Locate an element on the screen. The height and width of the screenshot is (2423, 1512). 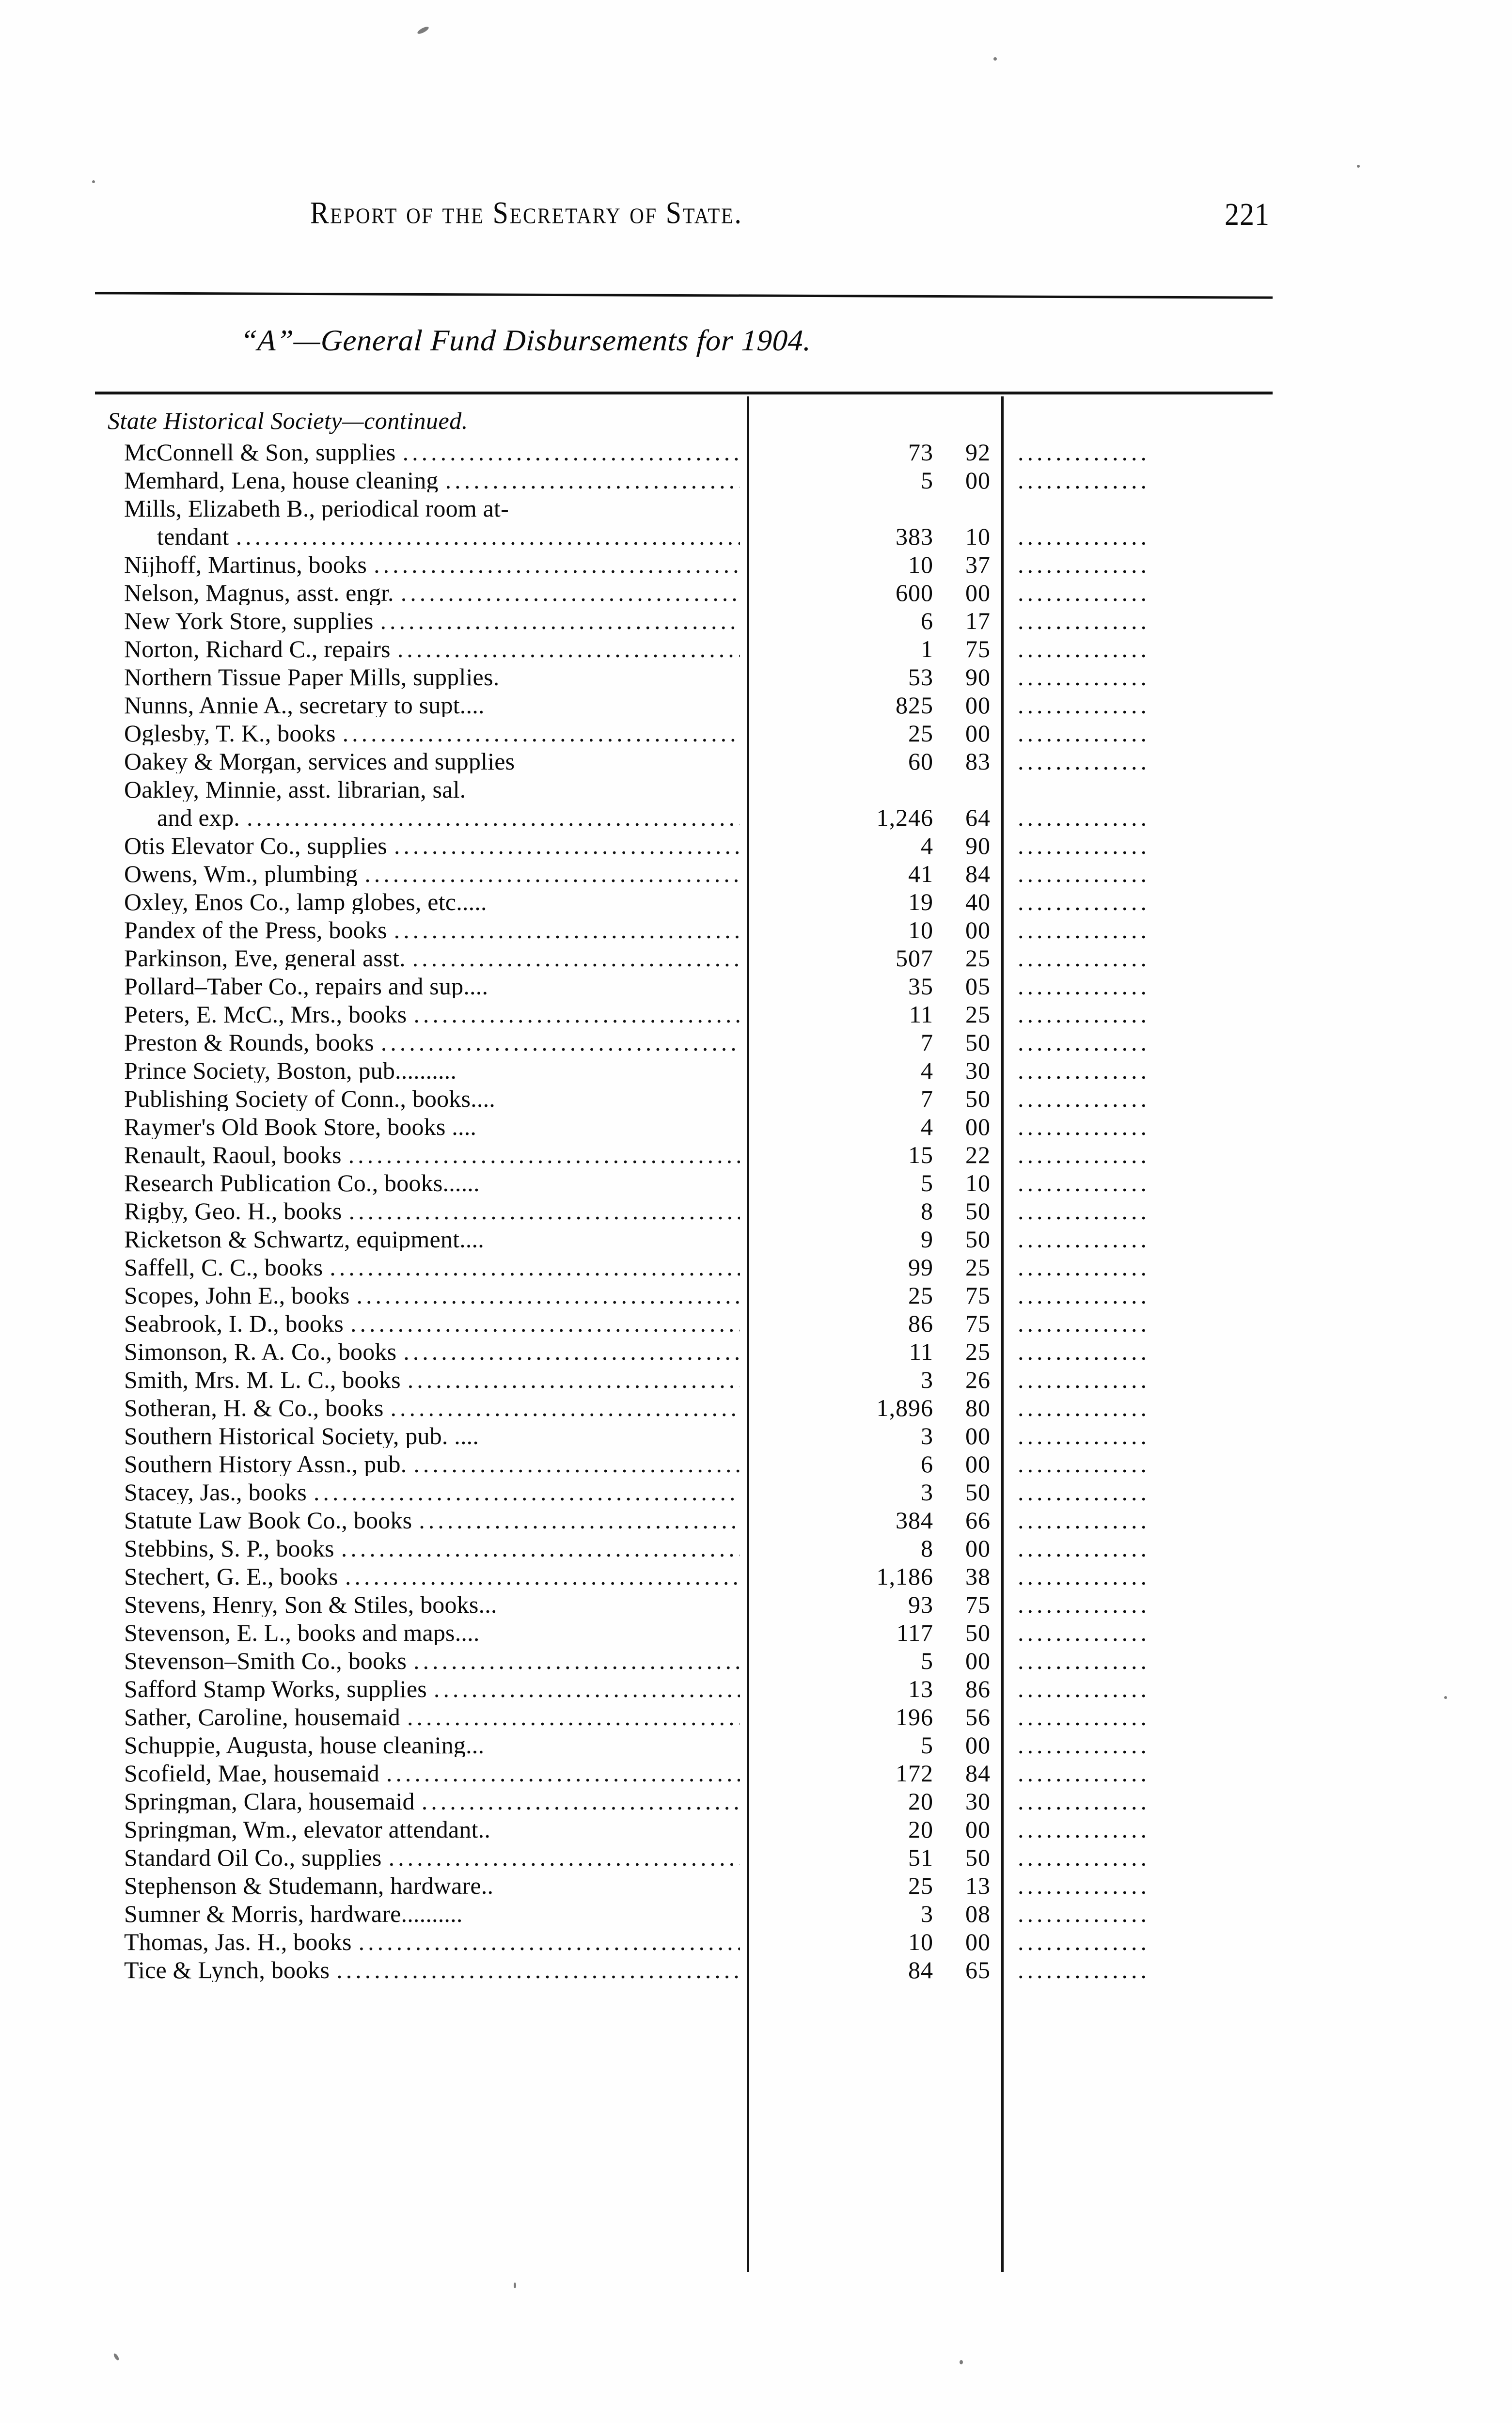
amount-dollars: 13 is located at coordinates (921, 1688).